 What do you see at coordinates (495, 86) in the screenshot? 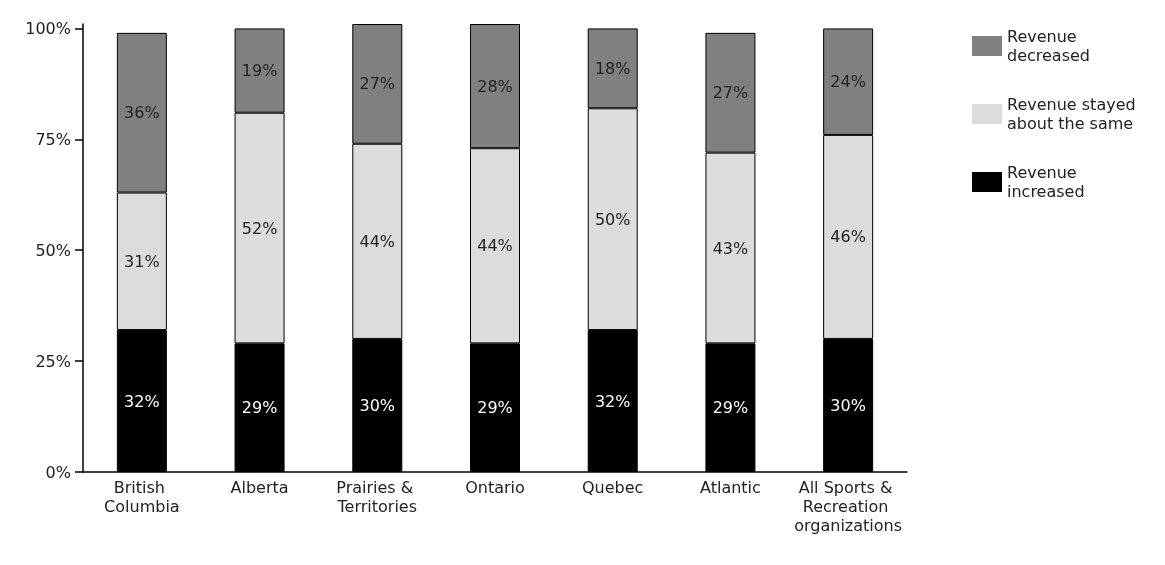
I see `data-label: 28%` at bounding box center [495, 86].